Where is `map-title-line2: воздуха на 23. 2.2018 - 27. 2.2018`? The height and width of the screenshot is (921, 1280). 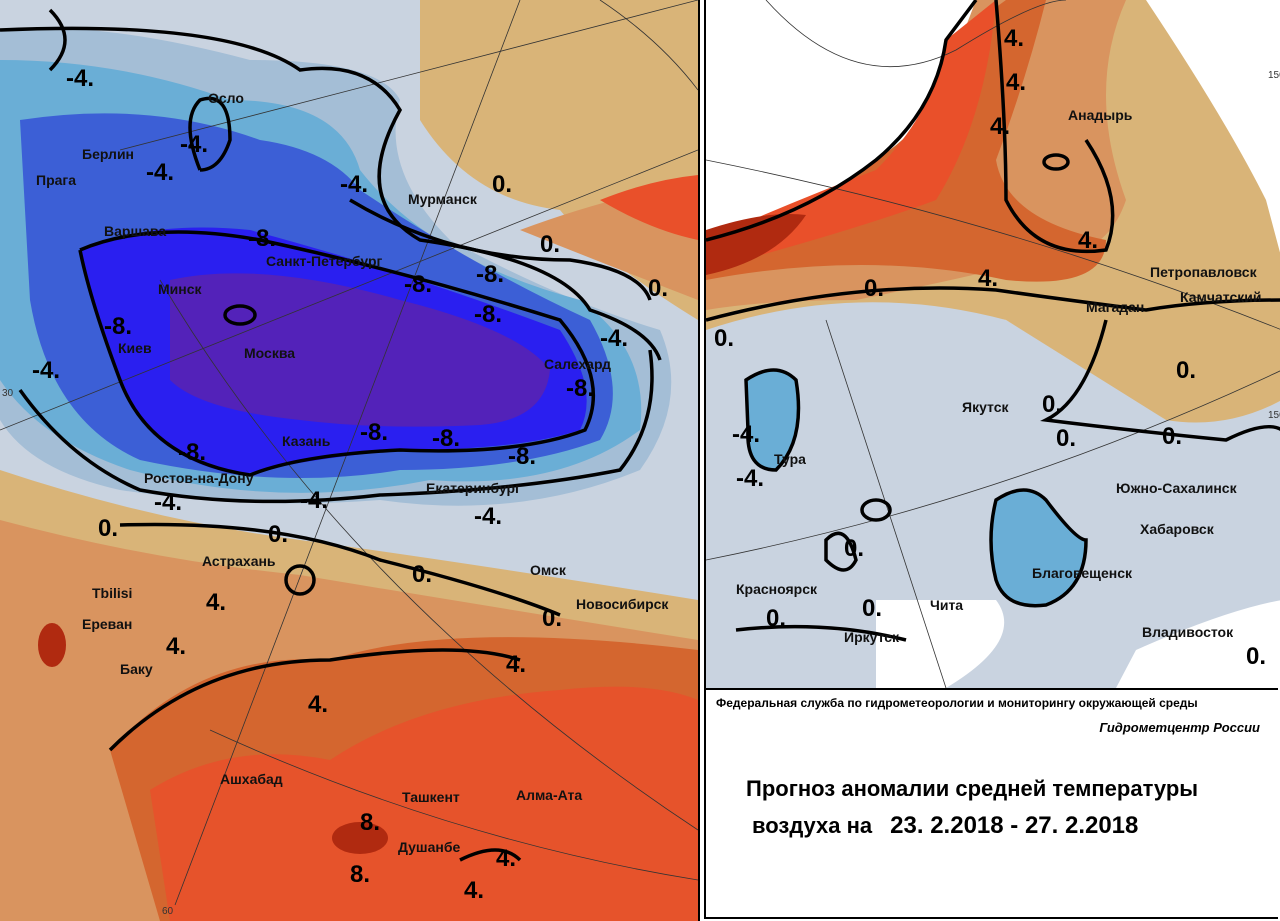 map-title-line2: воздуха на 23. 2.2018 - 27. 2.2018 is located at coordinates (945, 826).